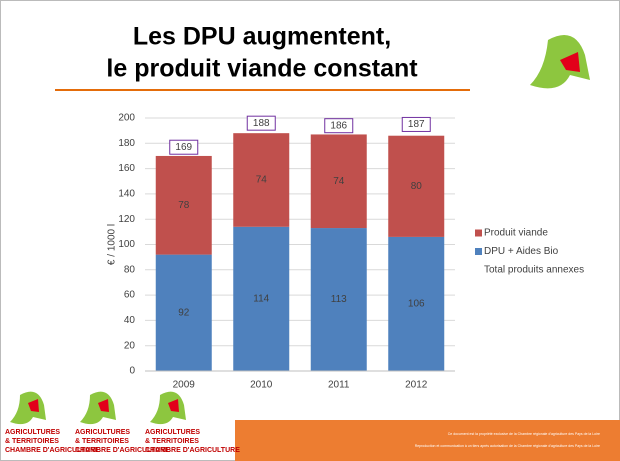 The image size is (620, 461). What do you see at coordinates (427, 440) in the screenshot?
I see `footer-band` at bounding box center [427, 440].